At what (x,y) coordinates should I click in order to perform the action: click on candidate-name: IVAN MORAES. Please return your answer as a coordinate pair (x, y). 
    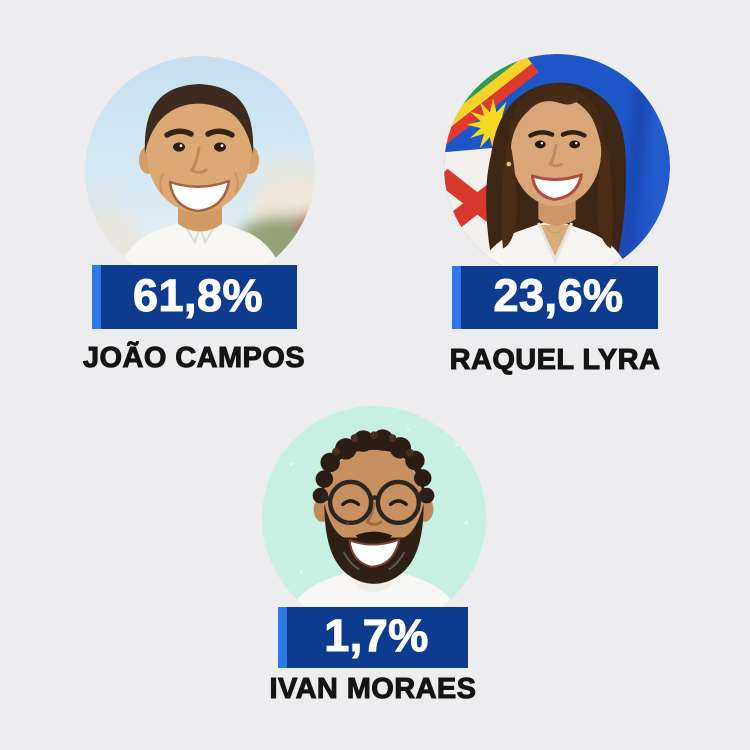
    Looking at the image, I should click on (373, 689).